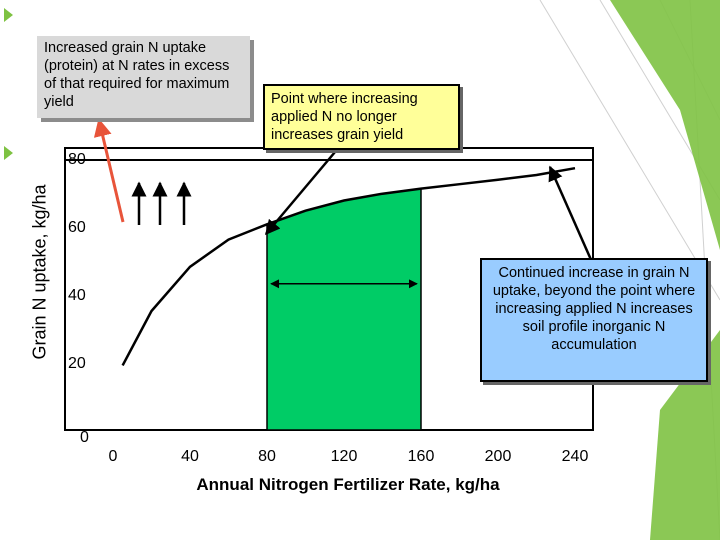  Describe the element at coordinates (190, 456) in the screenshot. I see `x-tick-label: 40` at that location.